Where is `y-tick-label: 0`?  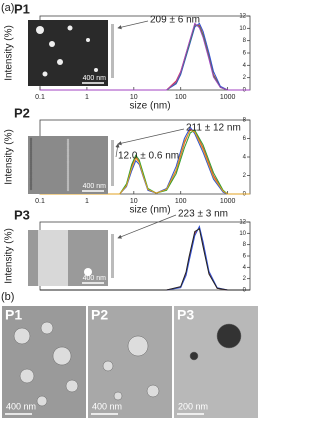 y-tick-label: 0 is located at coordinates (245, 291).